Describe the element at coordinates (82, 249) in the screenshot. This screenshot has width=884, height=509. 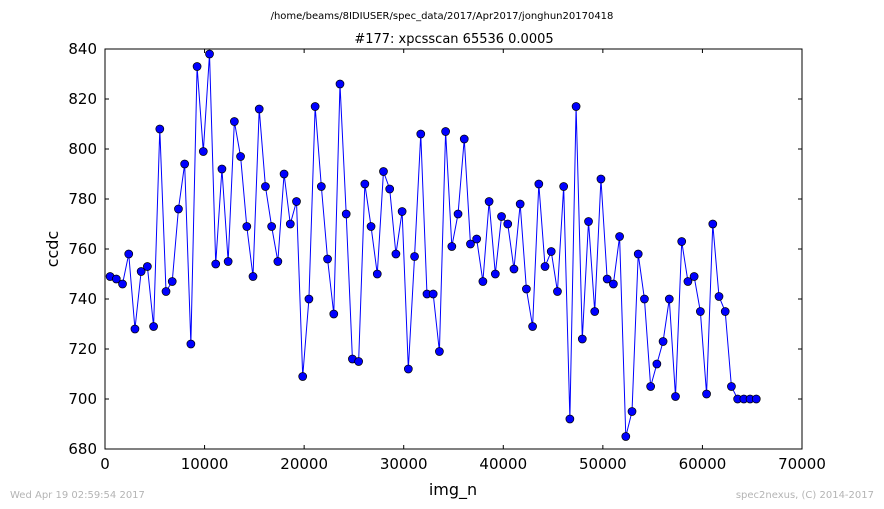
I see `y-tick-label: 760` at that location.